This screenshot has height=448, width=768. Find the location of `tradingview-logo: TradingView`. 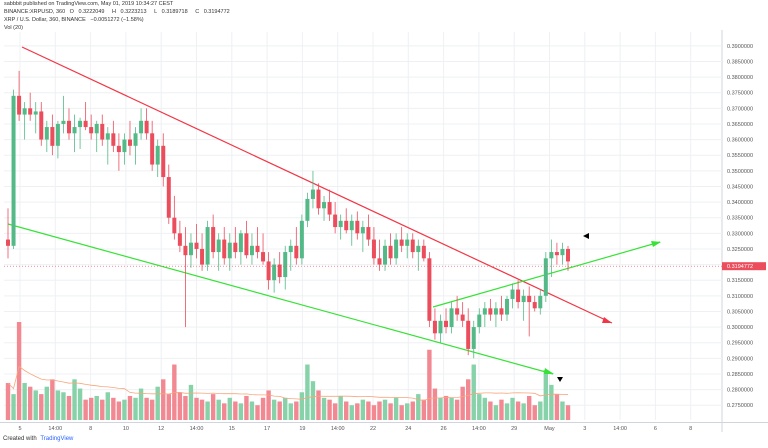

tradingview-logo: TradingView is located at coordinates (57, 439).